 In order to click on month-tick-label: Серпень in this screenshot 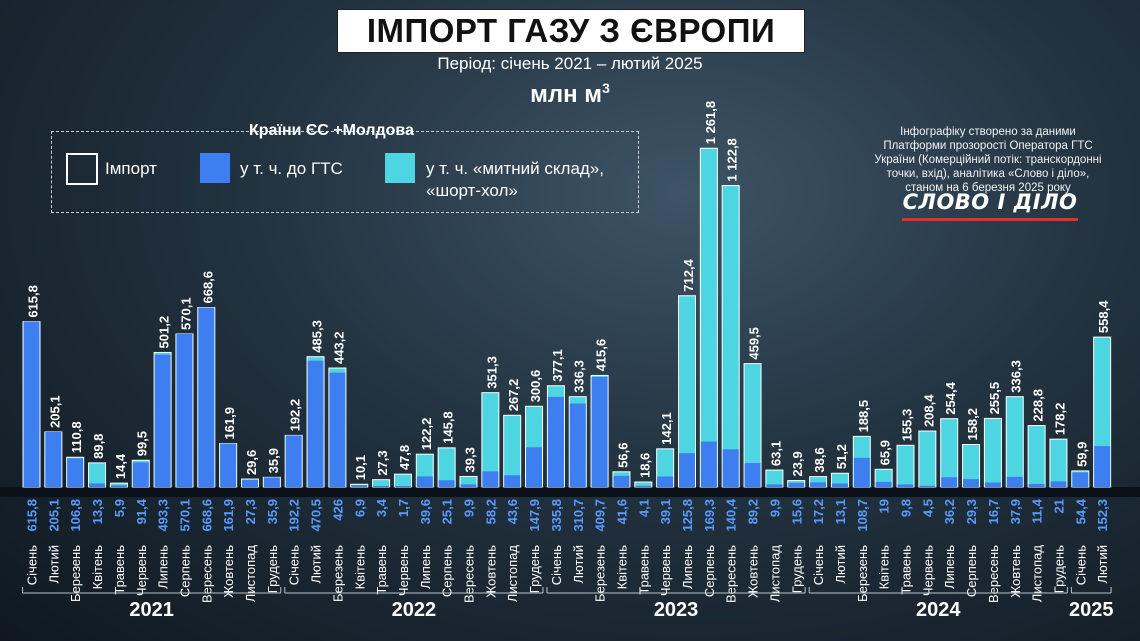, I will do `click(184, 571)`.